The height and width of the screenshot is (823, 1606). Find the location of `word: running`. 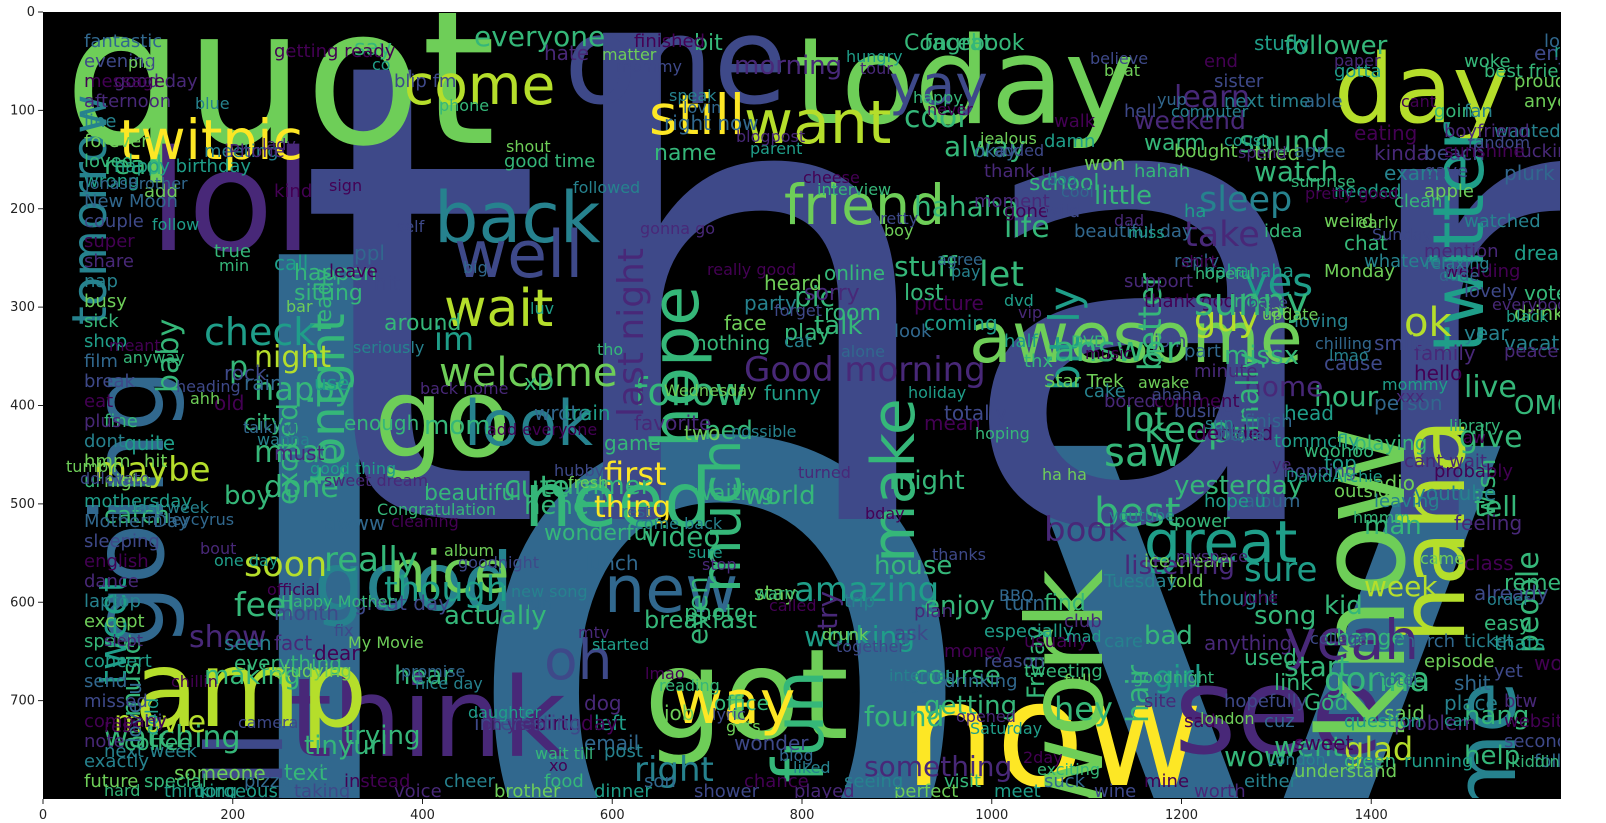

word: running is located at coordinates (1439, 761).